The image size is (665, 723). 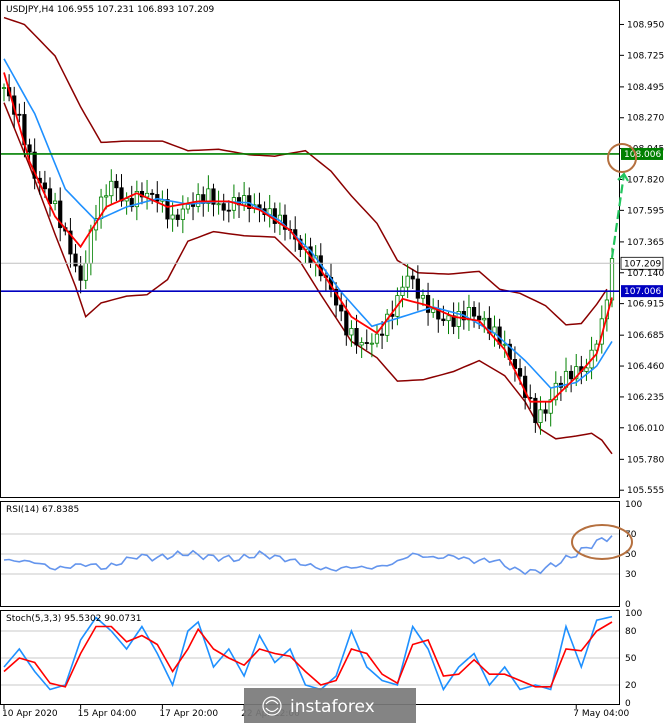 I want to click on price-tick-label: 107.595, so click(x=645, y=211).